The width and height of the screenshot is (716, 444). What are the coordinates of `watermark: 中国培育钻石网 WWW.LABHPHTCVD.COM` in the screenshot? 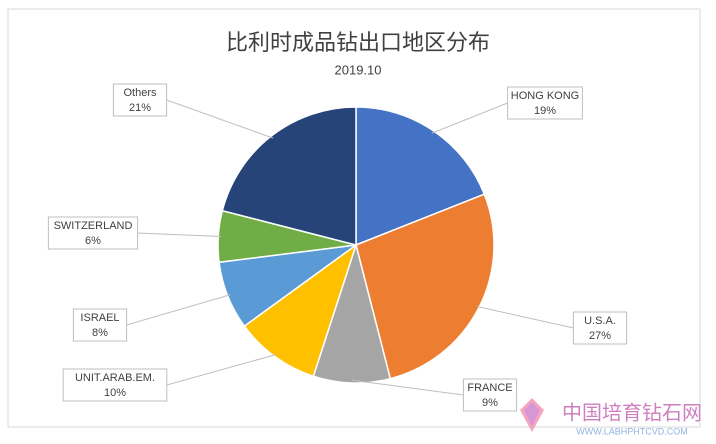 It's located at (611, 417).